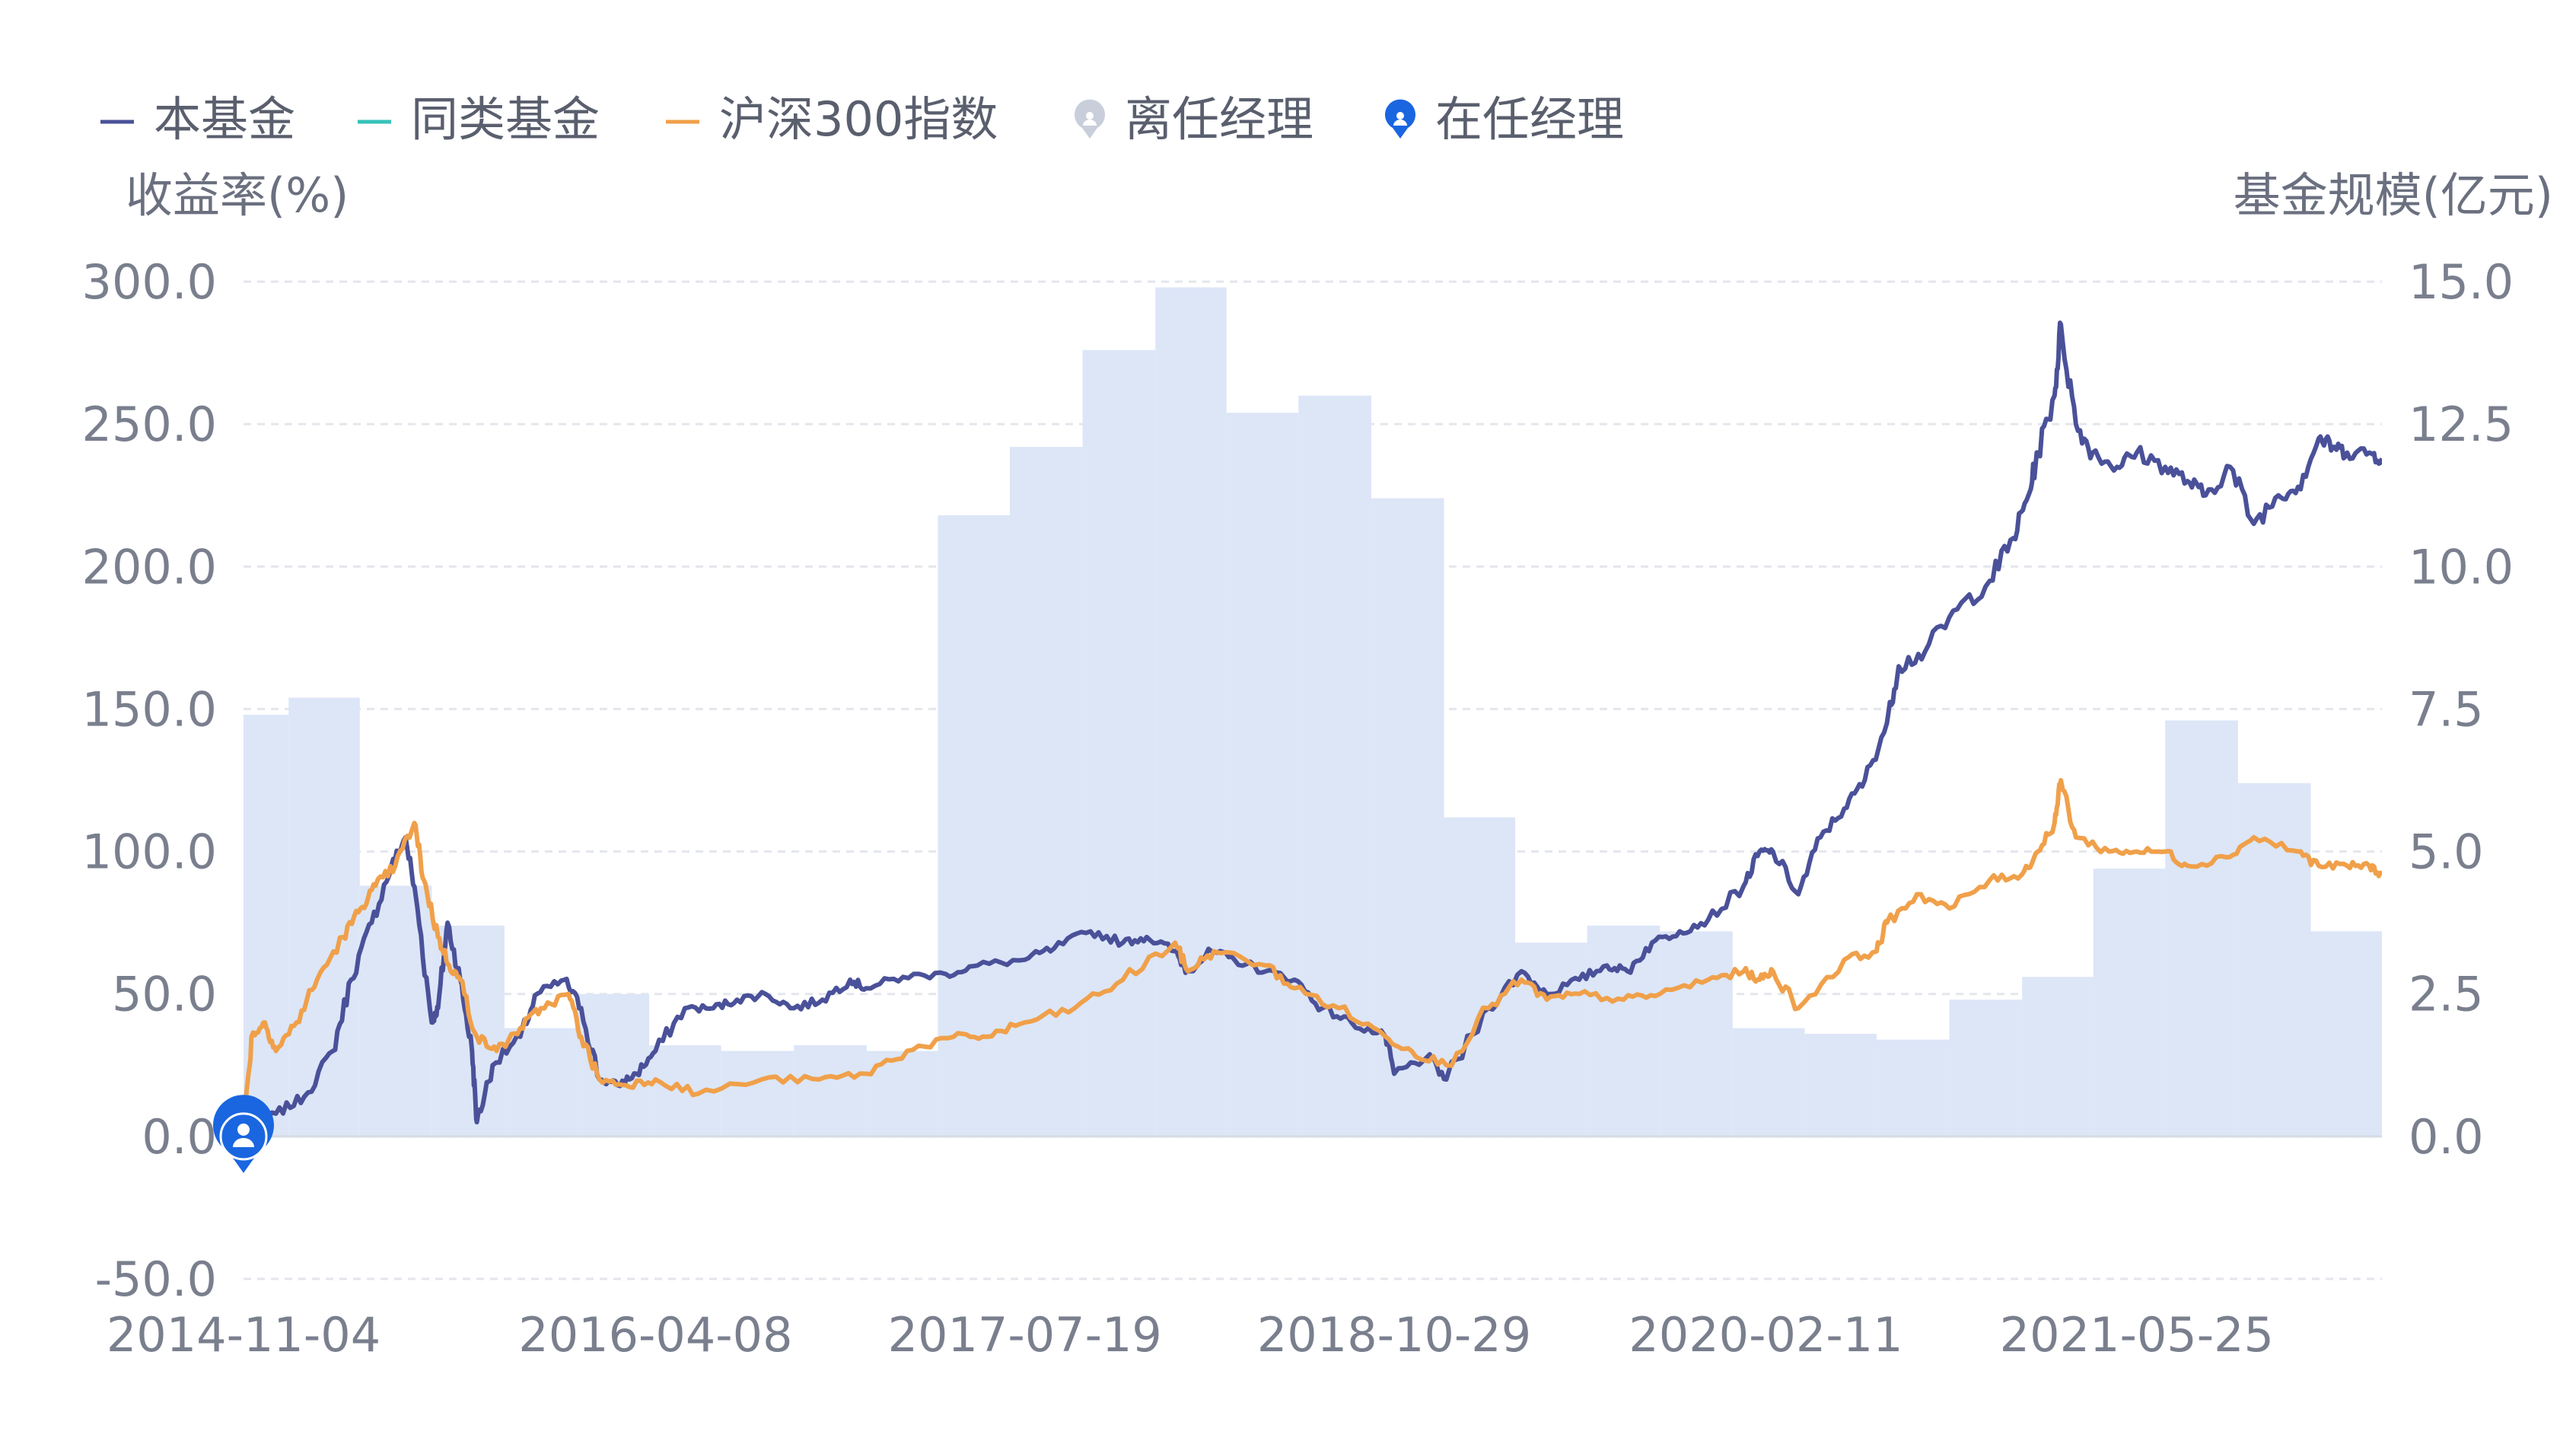 The height and width of the screenshot is (1438, 2576). Describe the element at coordinates (2461, 282) in the screenshot. I see `right-tick-label: 15.0` at that location.